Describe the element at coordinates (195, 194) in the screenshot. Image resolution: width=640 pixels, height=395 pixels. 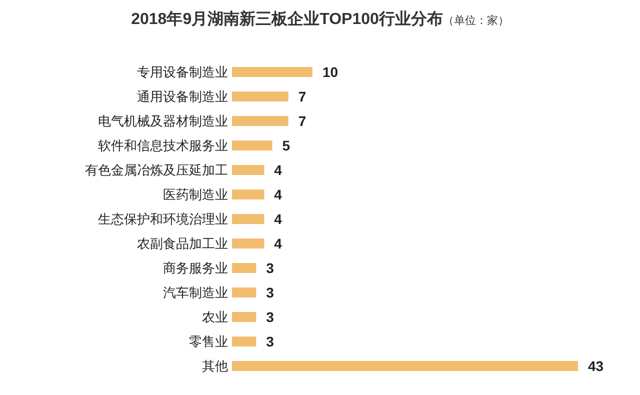
I see `y-tick-label: 医药制造业` at that location.